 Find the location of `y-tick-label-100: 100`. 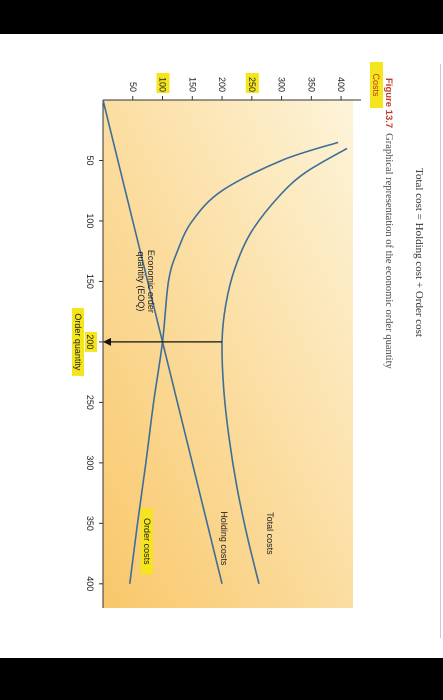

y-tick-label-100: 100 is located at coordinates (163, 84).